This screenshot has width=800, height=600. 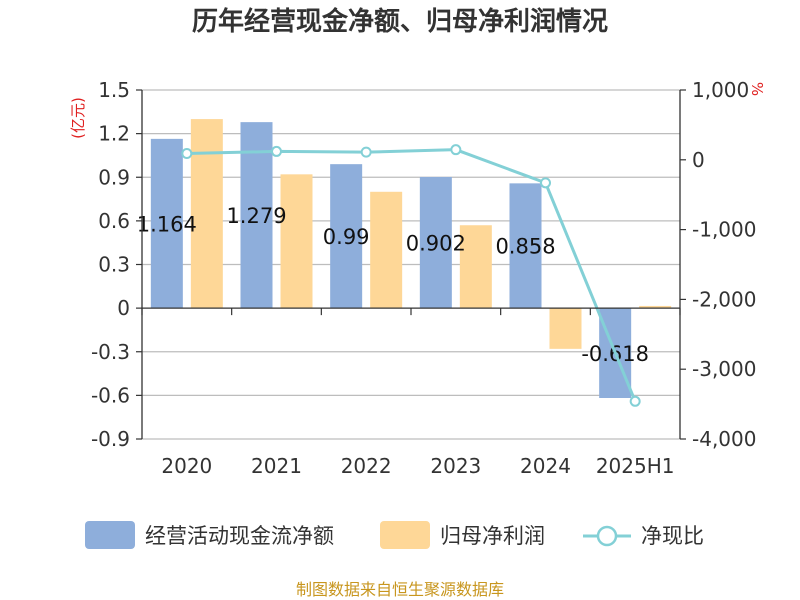 I want to click on legend-label-ratio: 净现比, so click(x=672, y=536).